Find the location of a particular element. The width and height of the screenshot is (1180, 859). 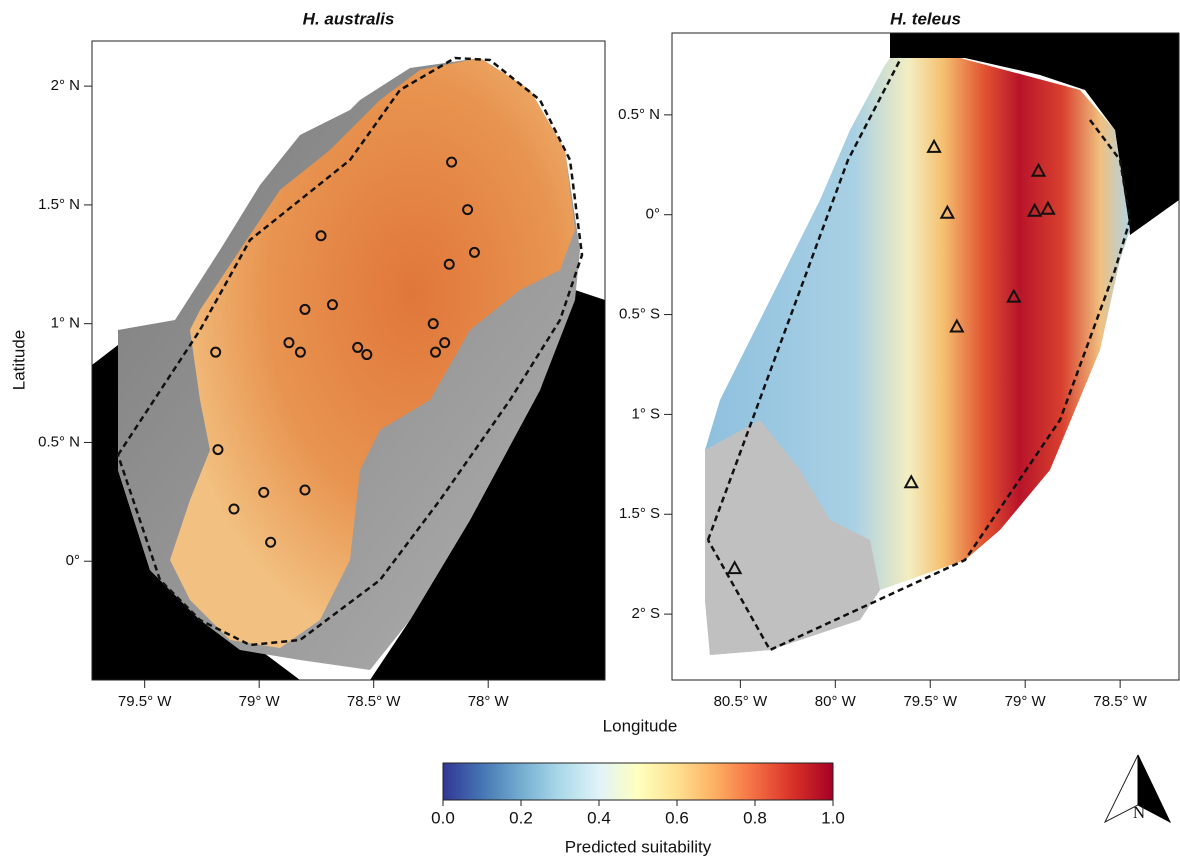

colorbar-tick-label: 1.0 is located at coordinates (833, 817).